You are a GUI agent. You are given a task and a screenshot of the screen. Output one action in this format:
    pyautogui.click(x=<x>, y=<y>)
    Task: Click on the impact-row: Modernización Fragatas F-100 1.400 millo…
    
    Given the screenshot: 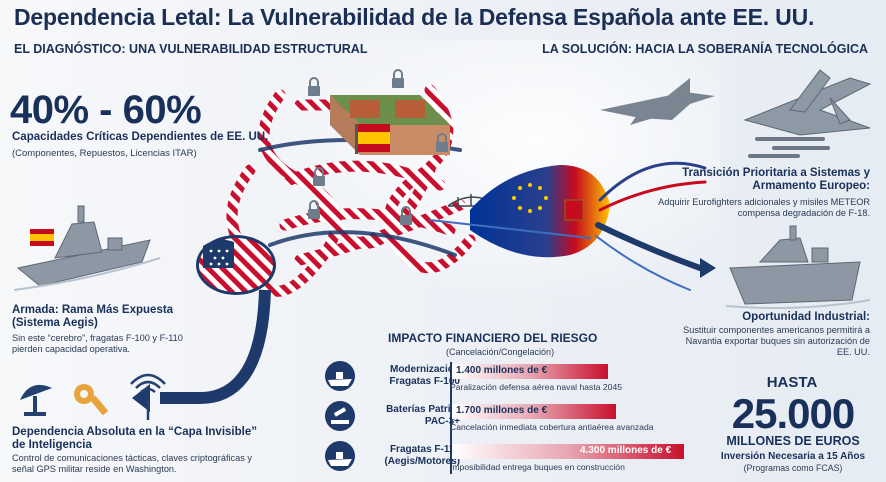 What is the action you would take?
    pyautogui.click(x=507, y=379)
    